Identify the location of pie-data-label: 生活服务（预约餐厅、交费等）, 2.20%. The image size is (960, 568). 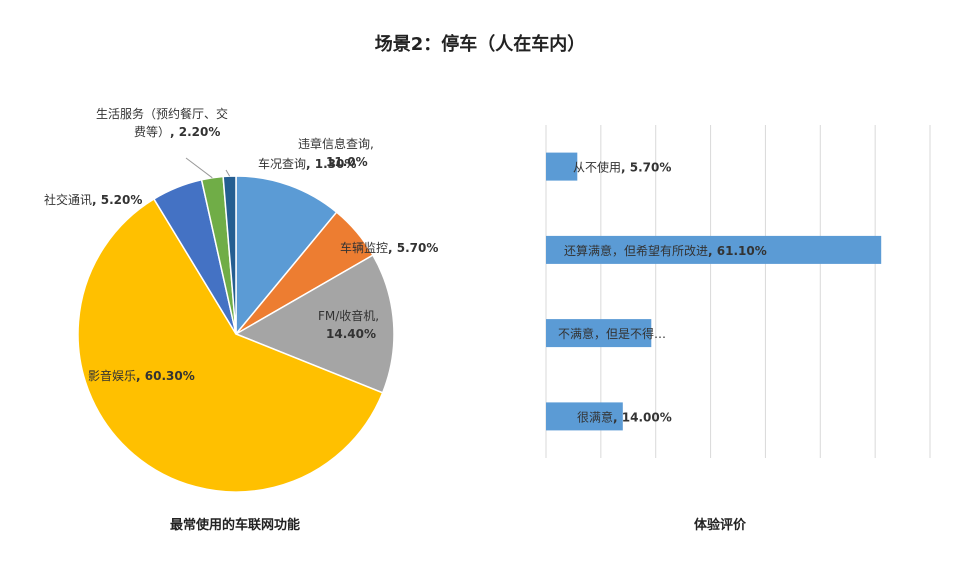
(162, 122).